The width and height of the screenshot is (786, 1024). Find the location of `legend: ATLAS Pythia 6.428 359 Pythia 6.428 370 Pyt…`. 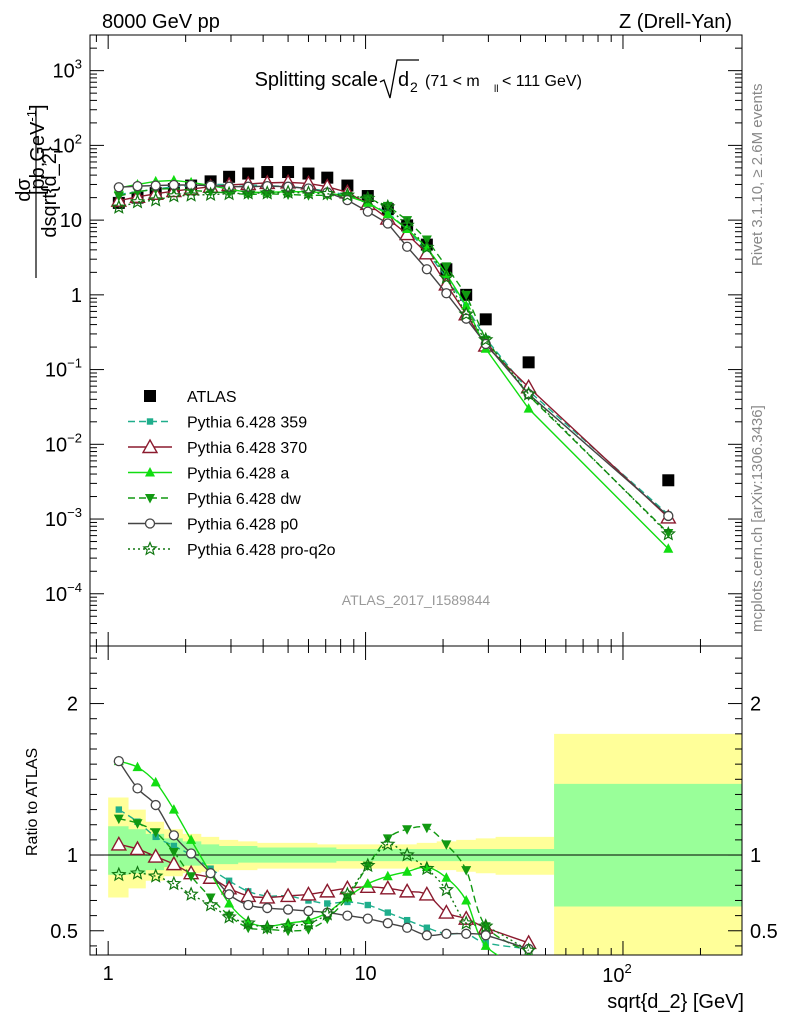

legend: ATLAS Pythia 6.428 359 Pythia 6.428 370 Pyt… is located at coordinates (232, 474).